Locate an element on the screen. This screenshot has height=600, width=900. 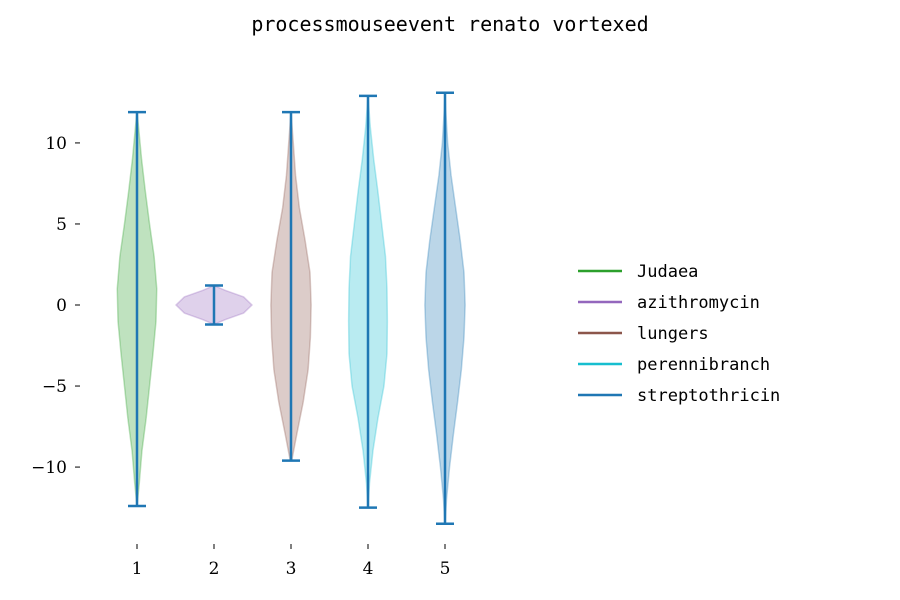
x-tick-label: 5 is located at coordinates (445, 569).